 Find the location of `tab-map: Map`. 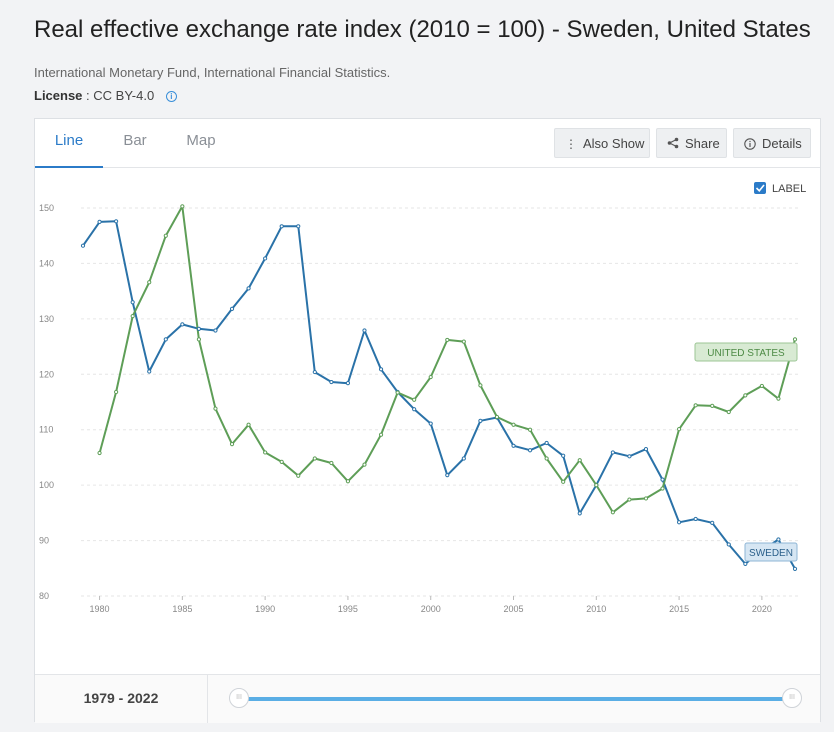

tab-map: Map is located at coordinates (201, 140).